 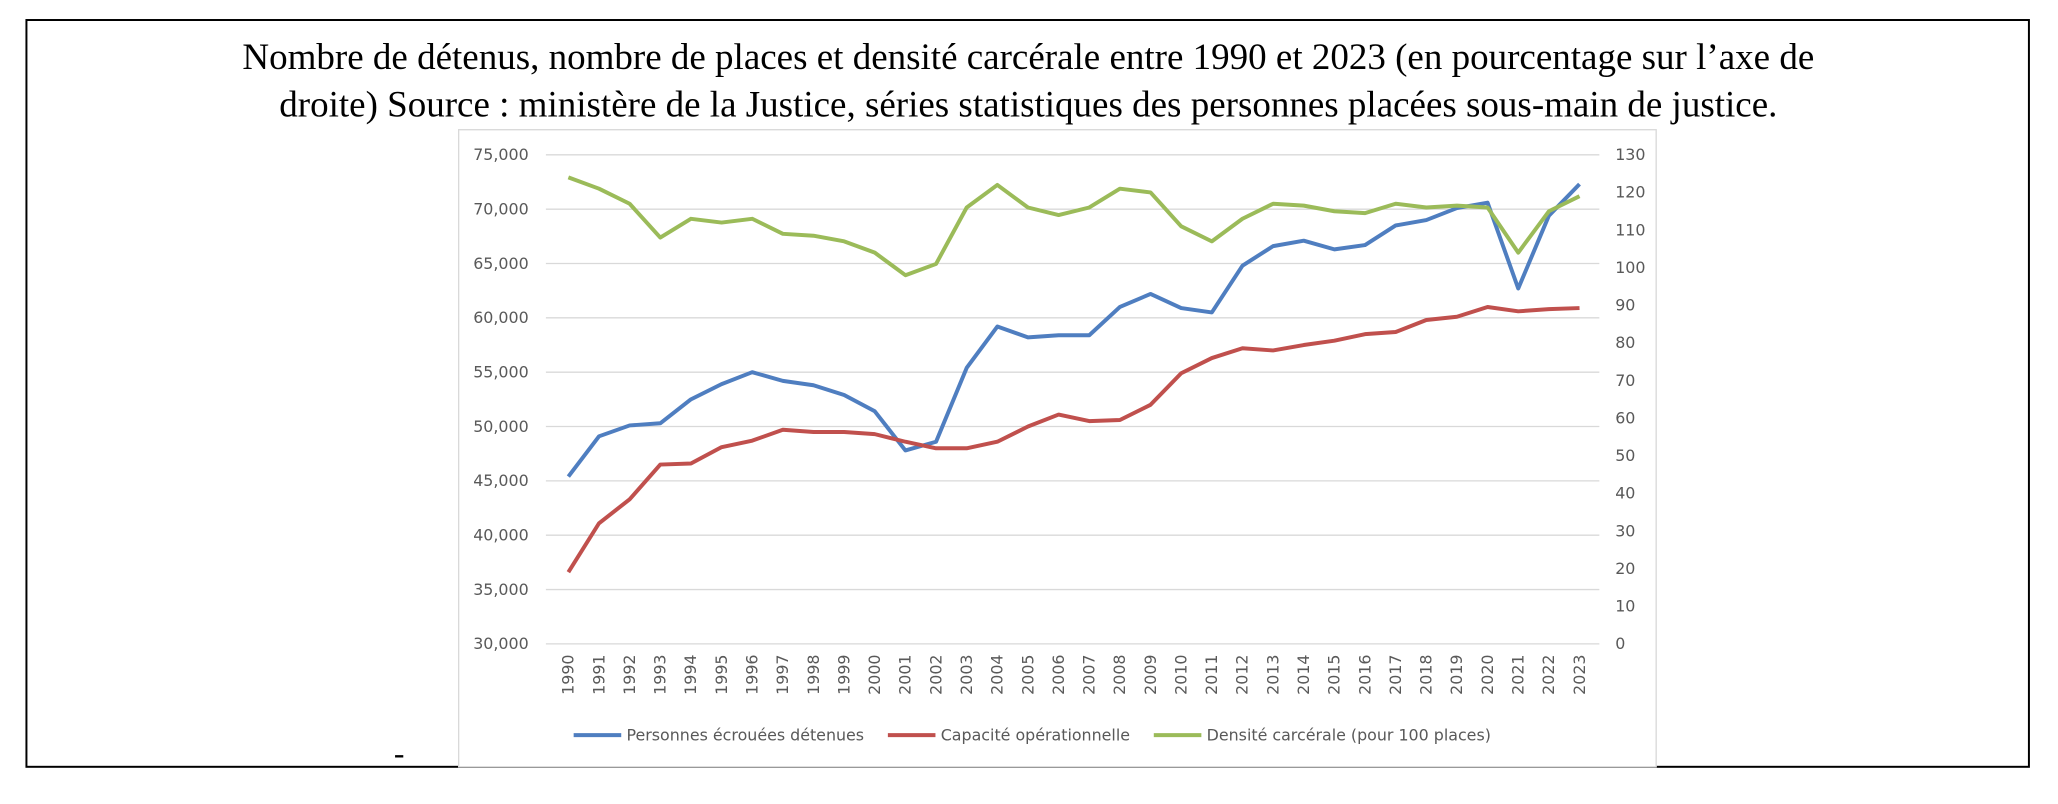 What do you see at coordinates (1518, 674) in the screenshot?
I see `x-tick-label: 2021` at bounding box center [1518, 674].